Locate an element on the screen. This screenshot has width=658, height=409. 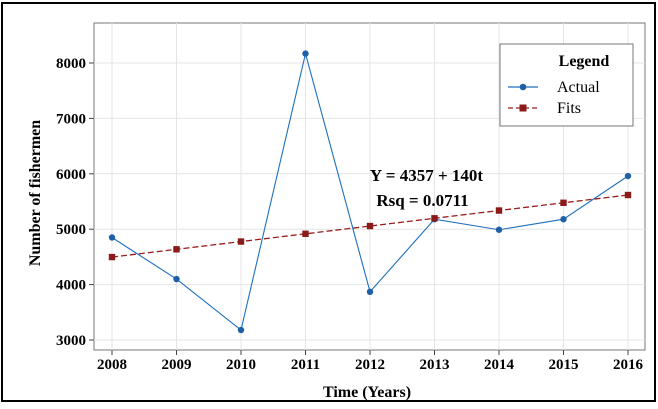
x-tick-label: 2016 is located at coordinates (628, 365).